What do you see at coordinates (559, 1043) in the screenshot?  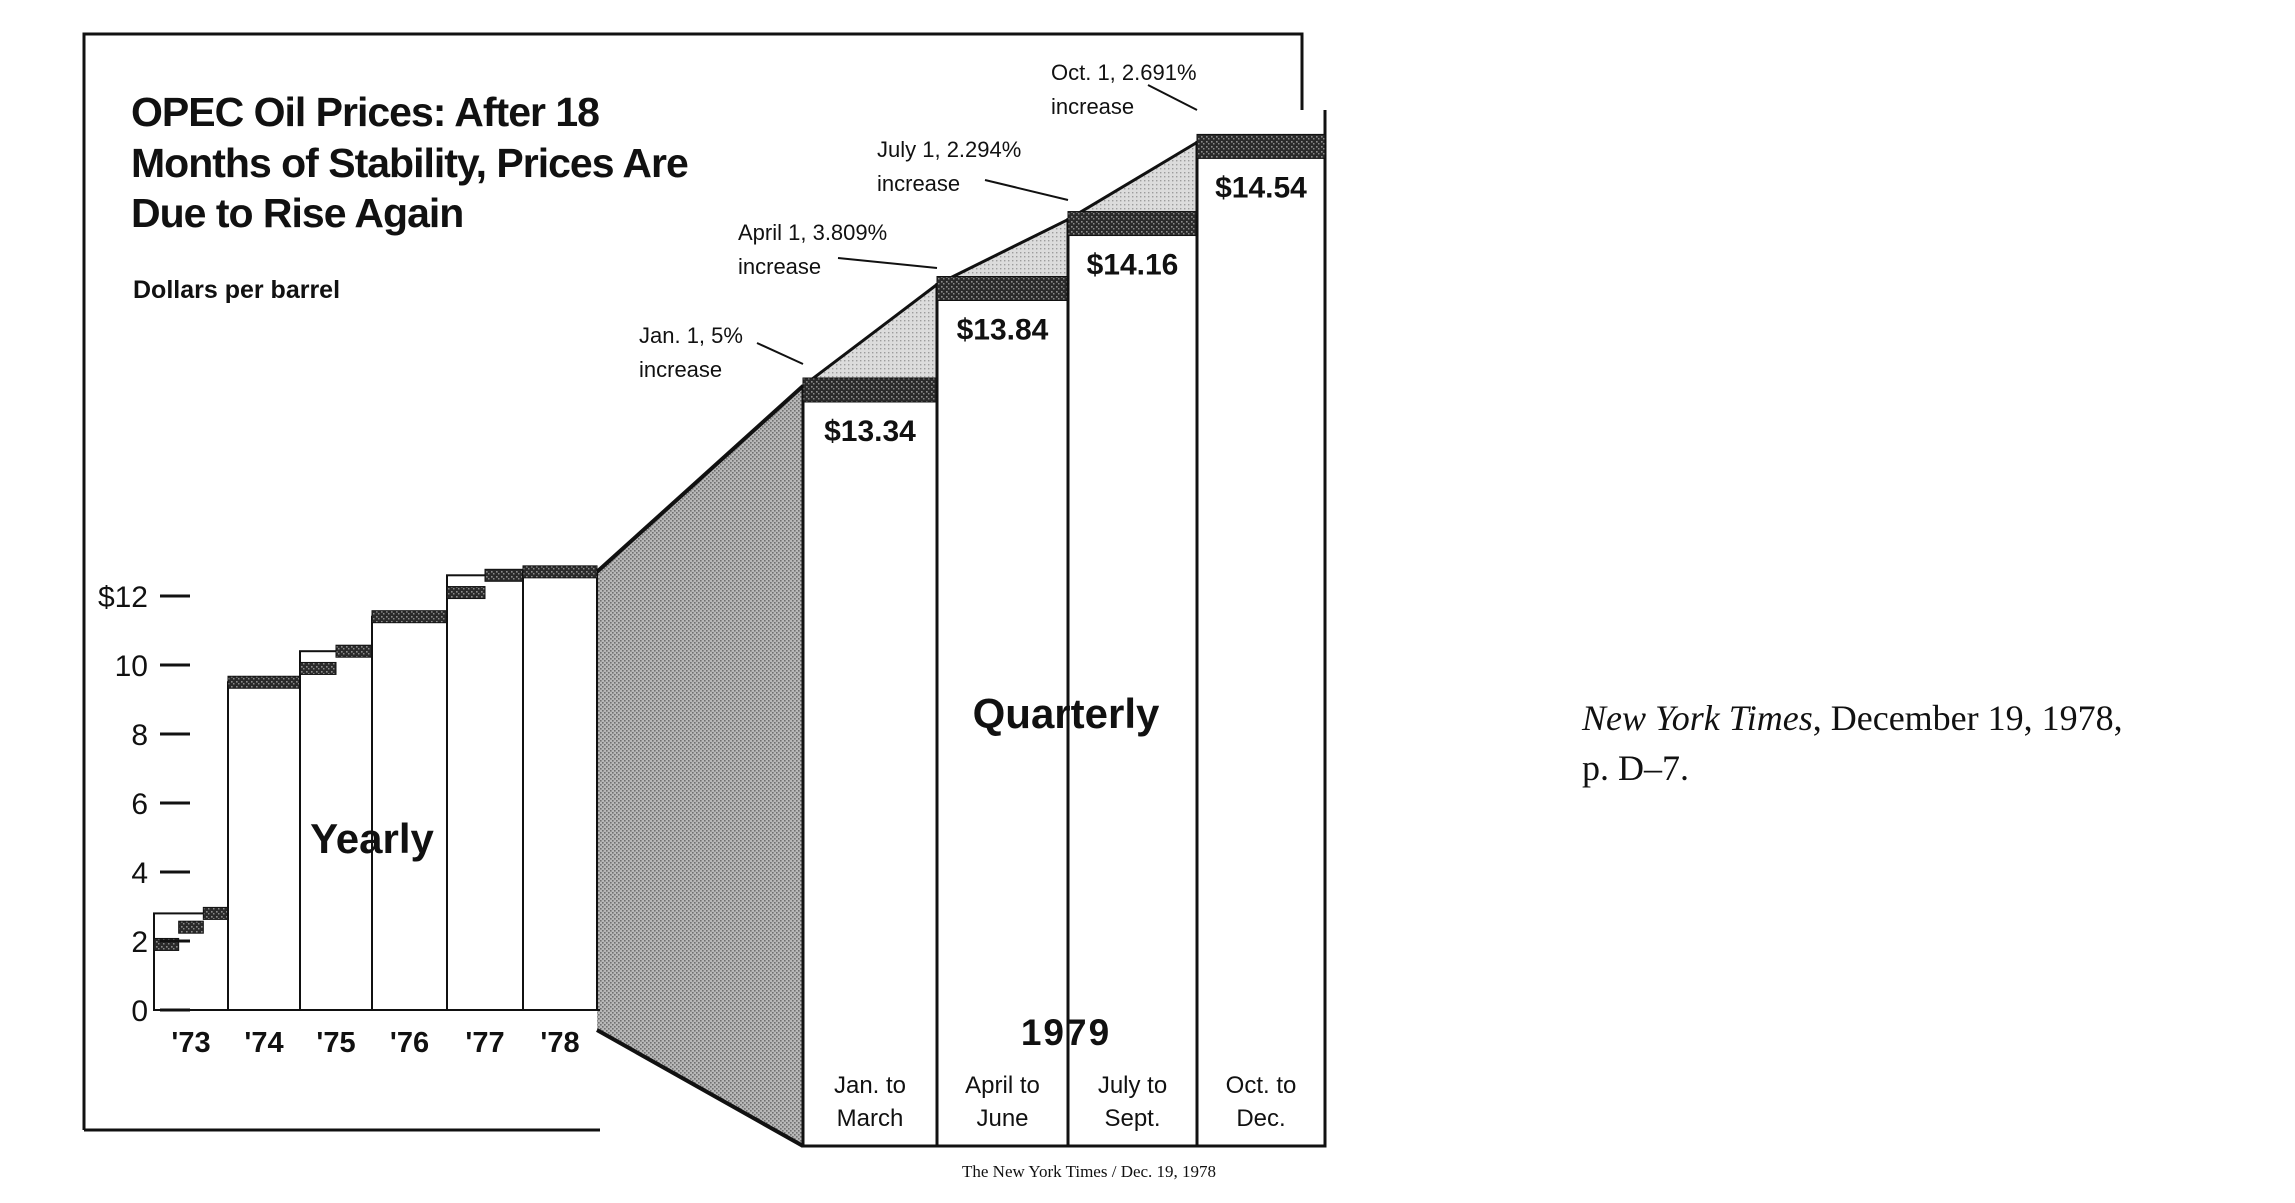 I see `year-label: '78` at bounding box center [559, 1043].